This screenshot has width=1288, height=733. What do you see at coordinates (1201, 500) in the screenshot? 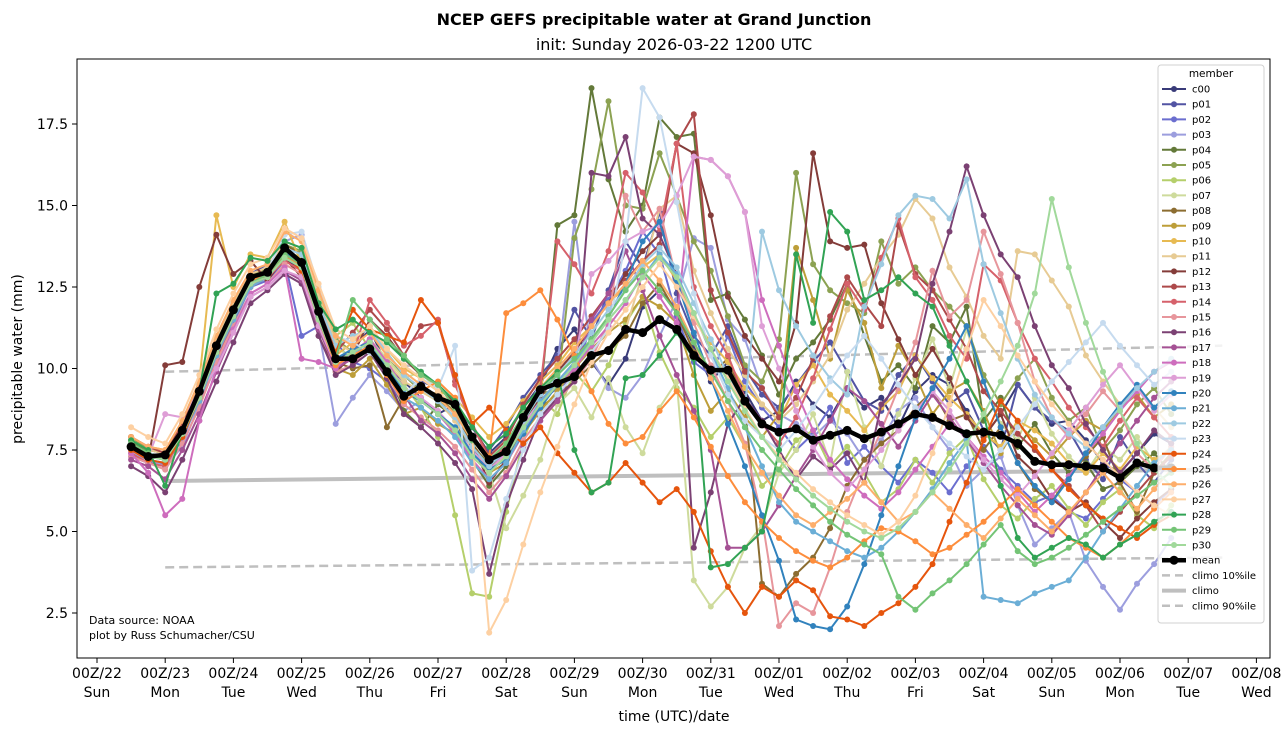
I see `legend-label: p27` at bounding box center [1201, 500].